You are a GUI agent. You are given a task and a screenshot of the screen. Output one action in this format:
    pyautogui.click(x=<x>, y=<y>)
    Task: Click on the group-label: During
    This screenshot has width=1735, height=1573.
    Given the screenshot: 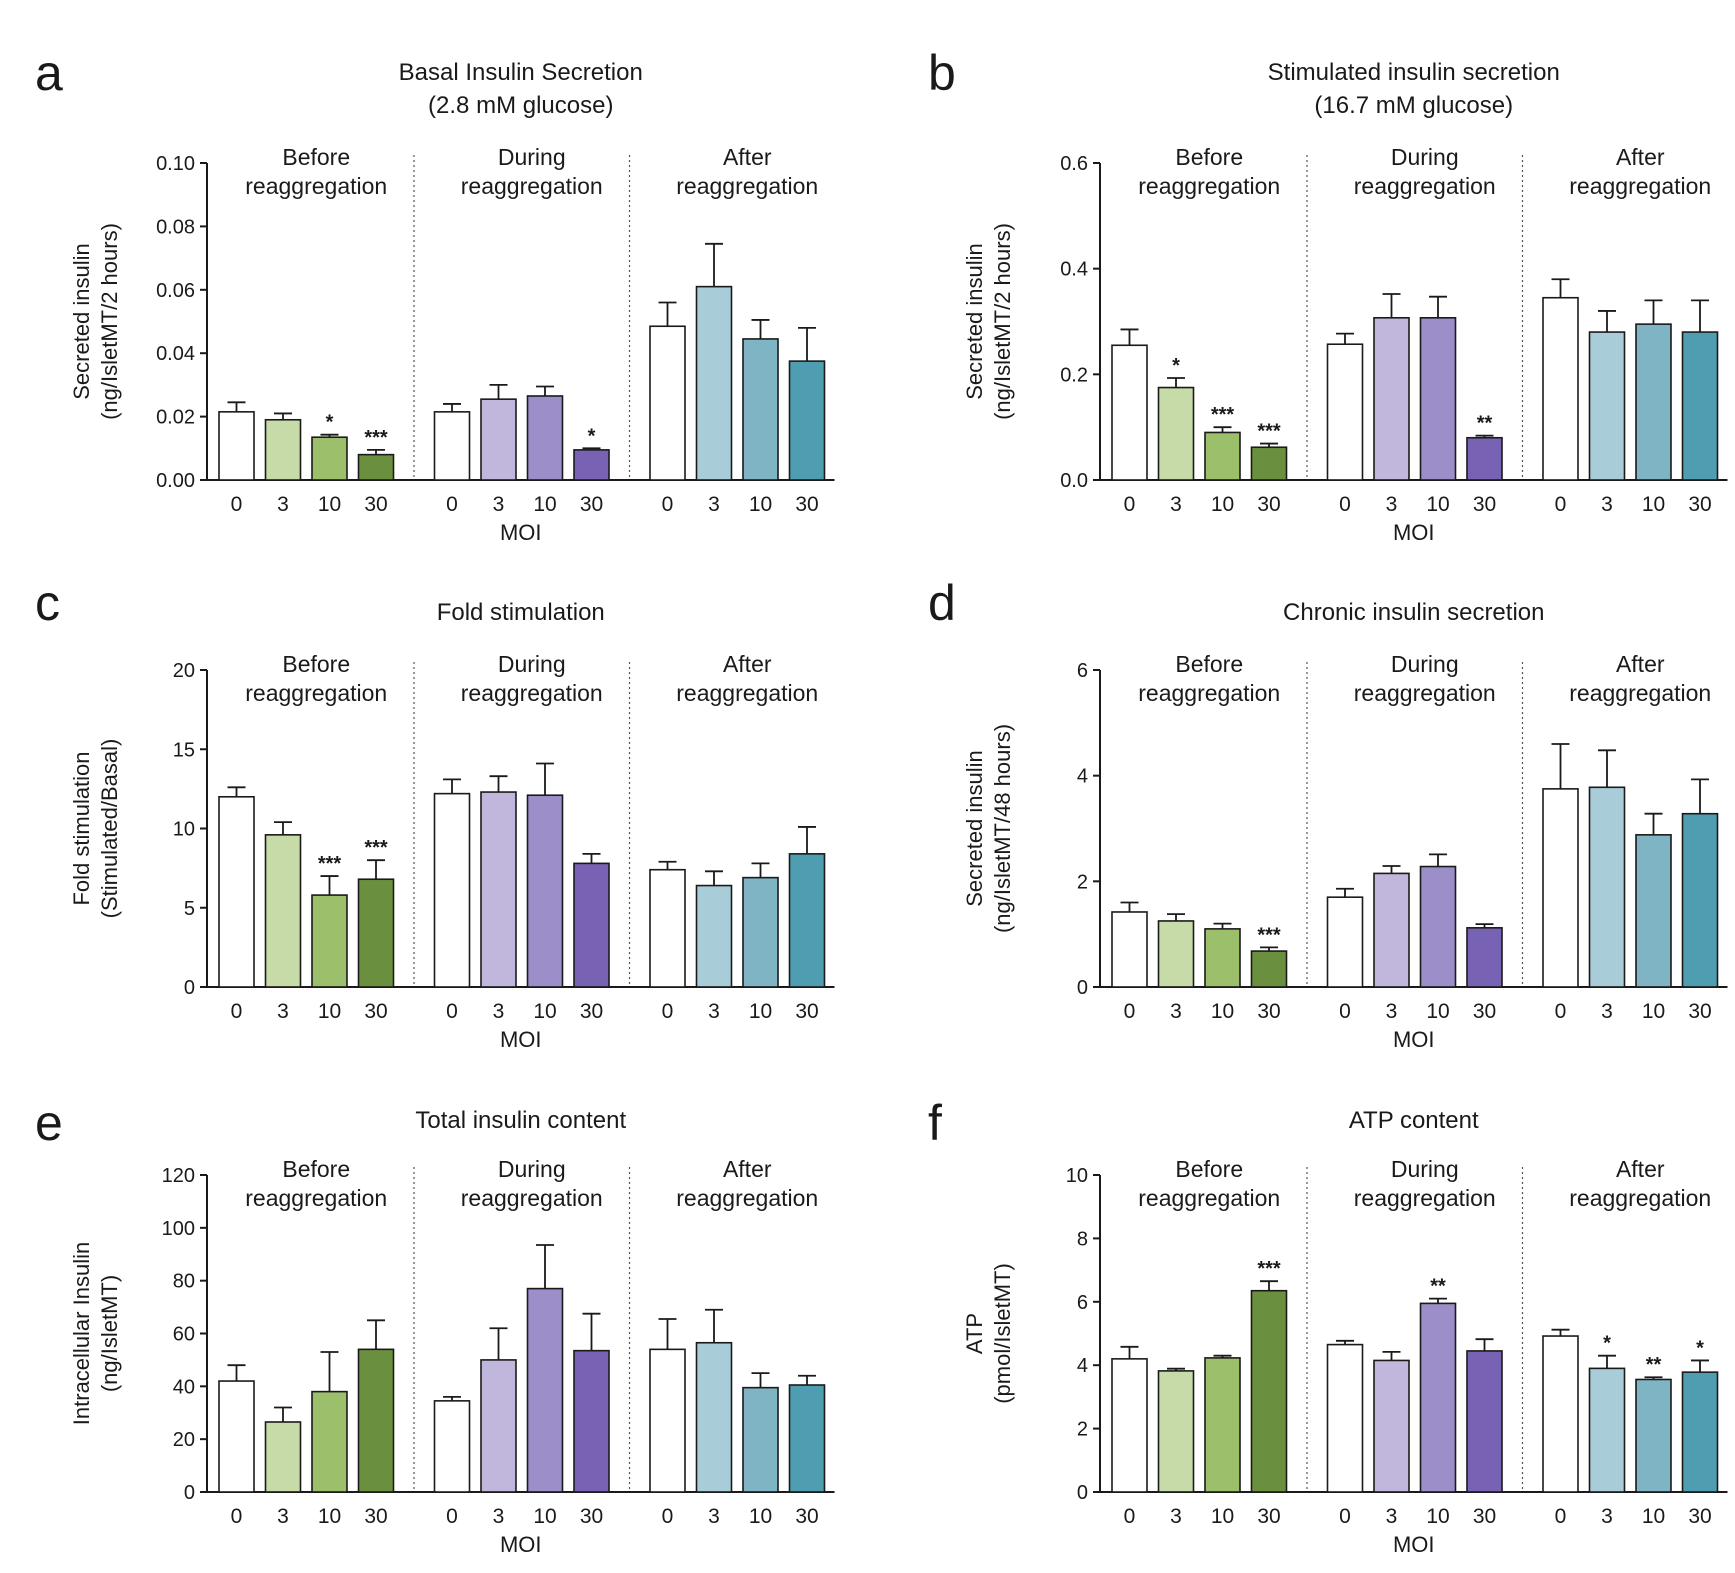 What is the action you would take?
    pyautogui.click(x=532, y=664)
    